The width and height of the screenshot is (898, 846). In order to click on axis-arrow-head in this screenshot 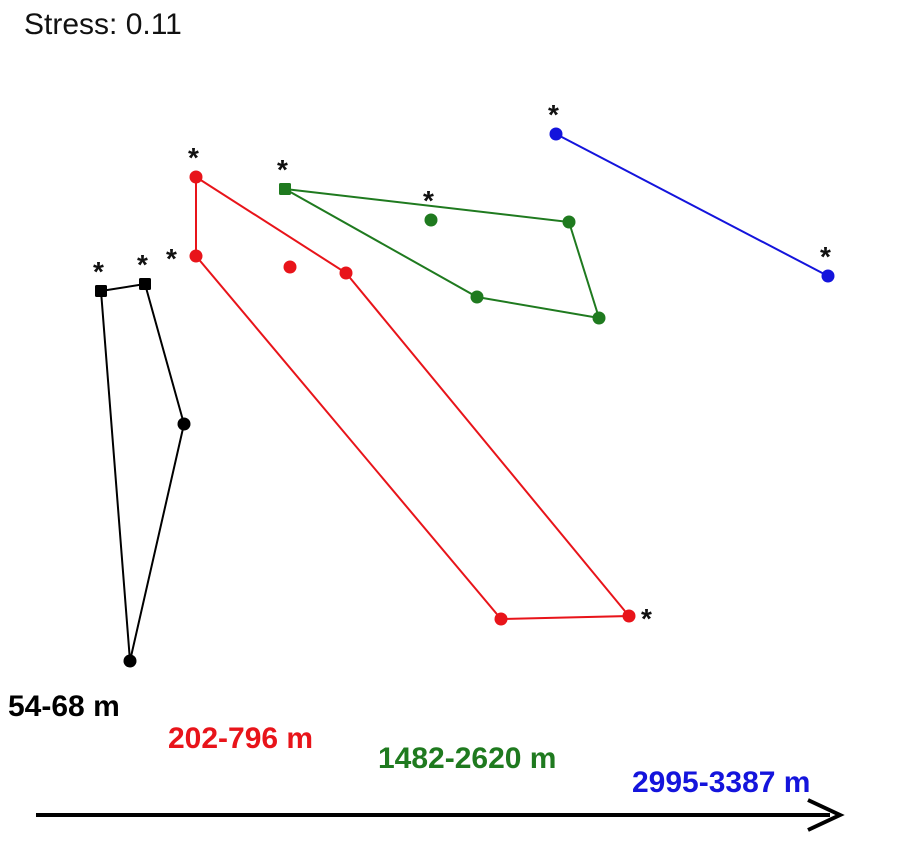, I will do `click(826, 815)`.